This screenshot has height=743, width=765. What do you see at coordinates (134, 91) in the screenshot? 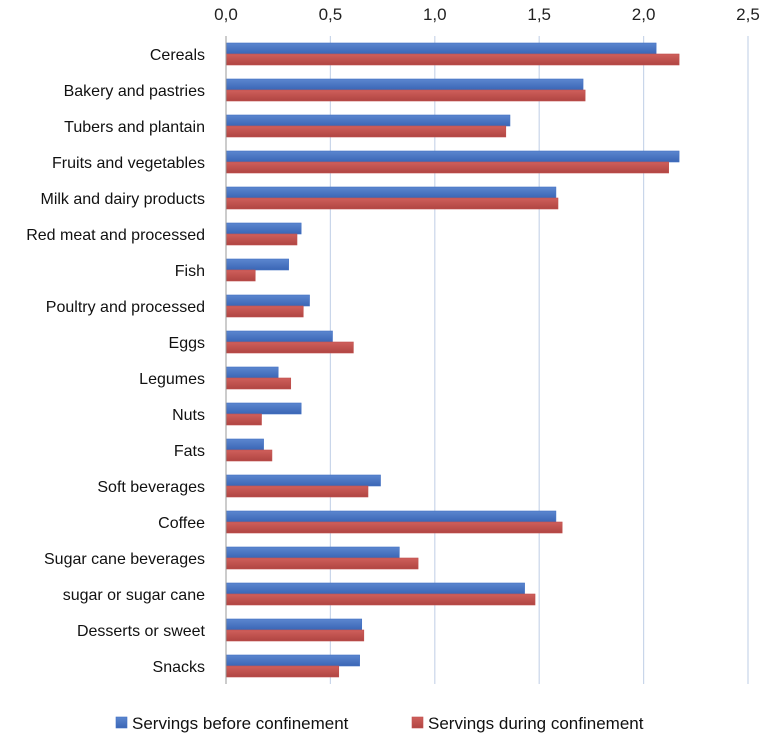
I see `category-label: Bakery and pastries` at bounding box center [134, 91].